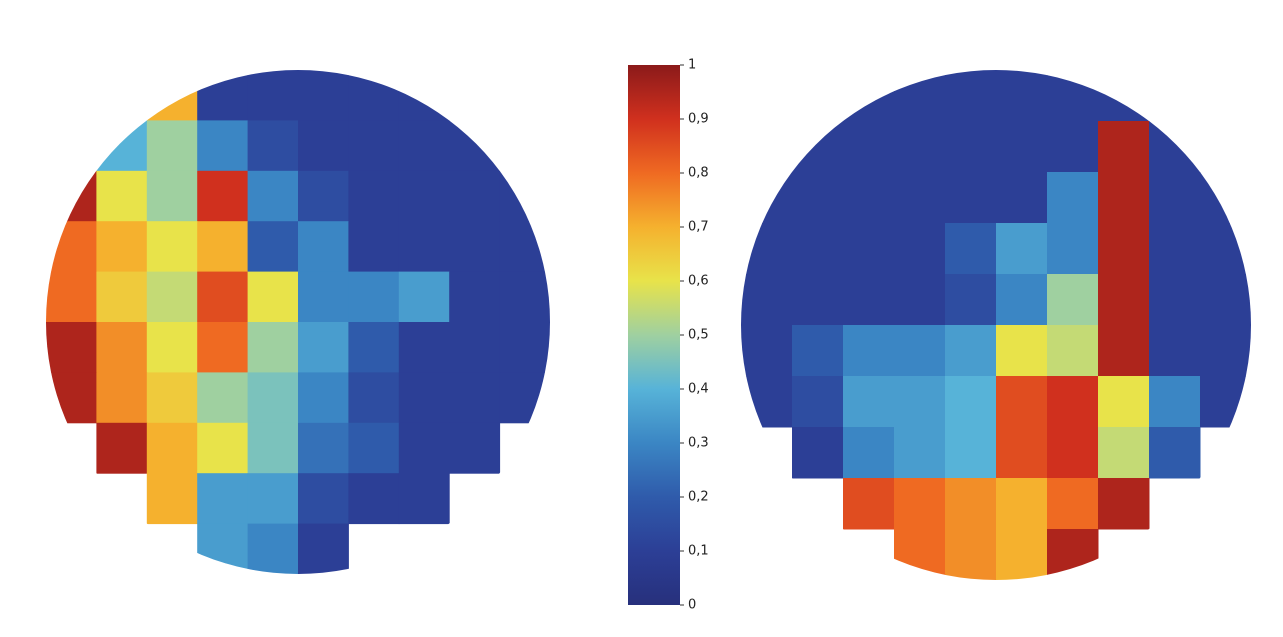 Image resolution: width=1283 pixels, height=637 pixels. I want to click on colorbar-tick-label: 0,5, so click(698, 335).